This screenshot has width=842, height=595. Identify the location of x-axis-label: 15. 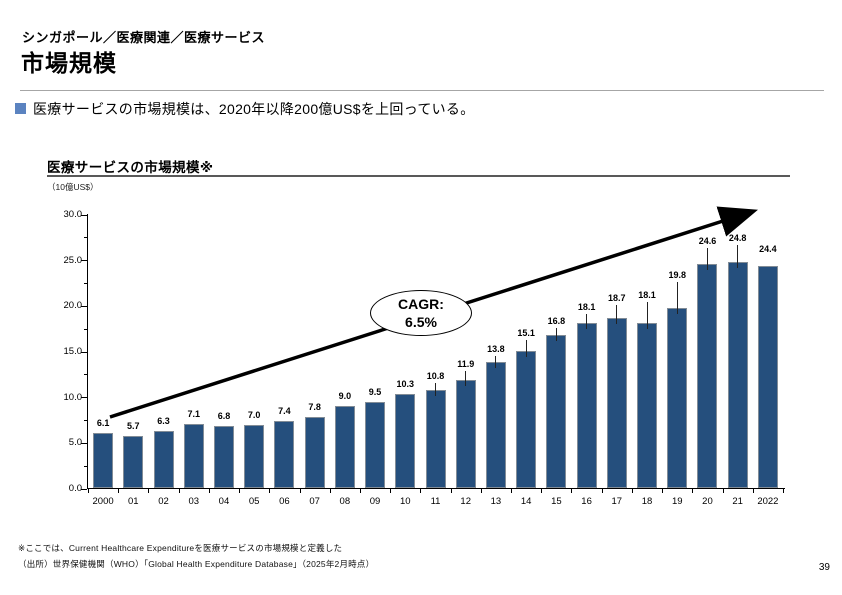
(556, 501).